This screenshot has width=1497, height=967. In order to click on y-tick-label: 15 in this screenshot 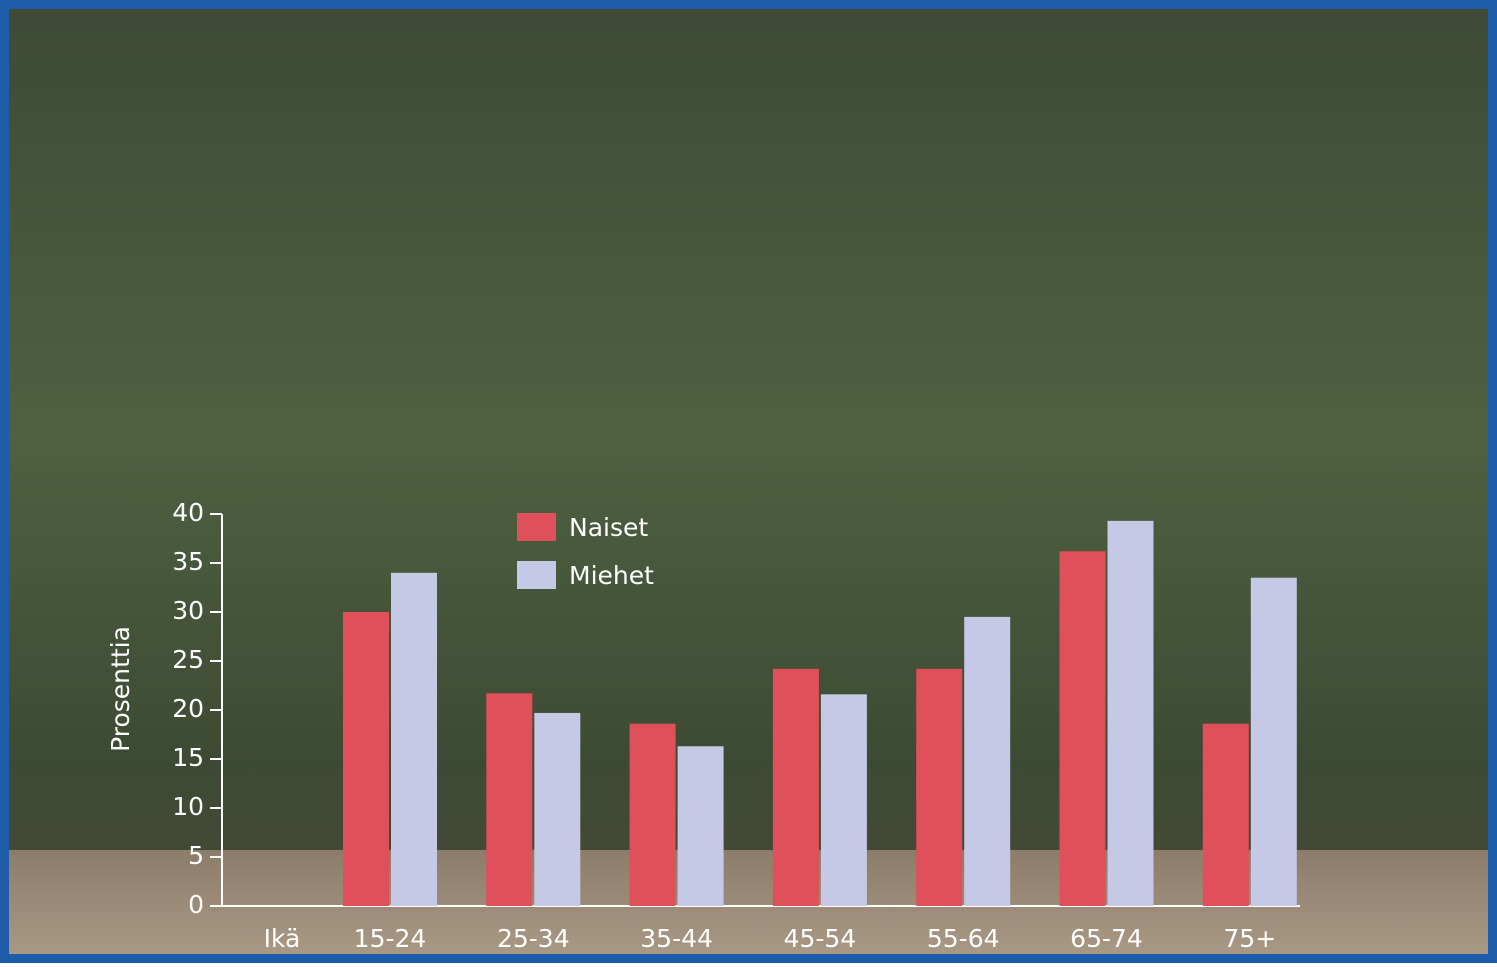, I will do `click(188, 757)`.